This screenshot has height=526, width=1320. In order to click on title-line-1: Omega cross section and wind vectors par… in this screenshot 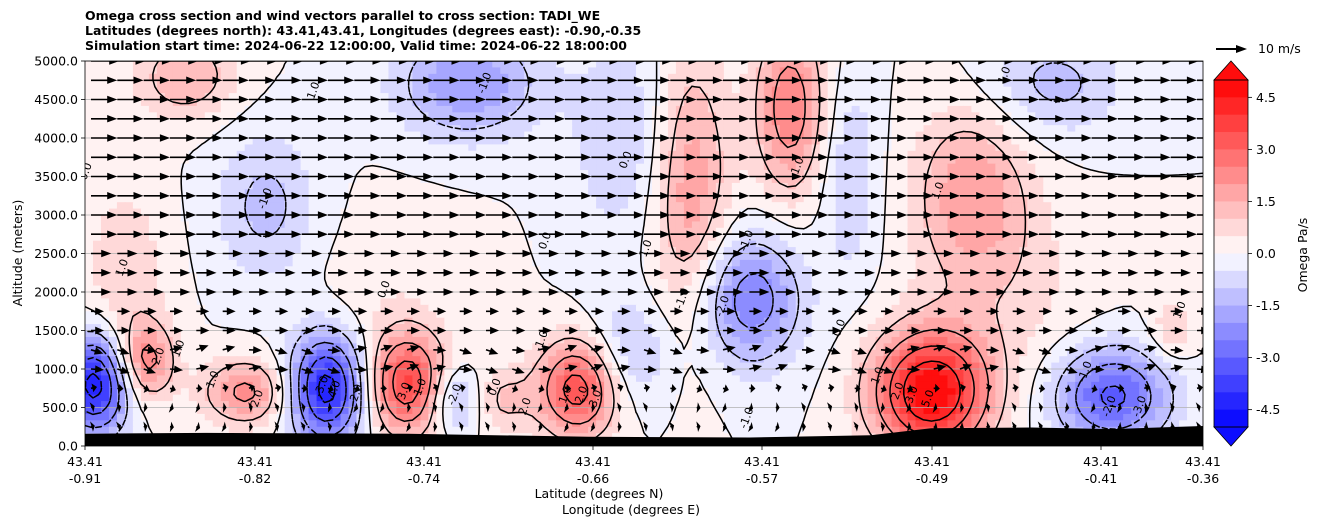, I will do `click(342, 16)`.